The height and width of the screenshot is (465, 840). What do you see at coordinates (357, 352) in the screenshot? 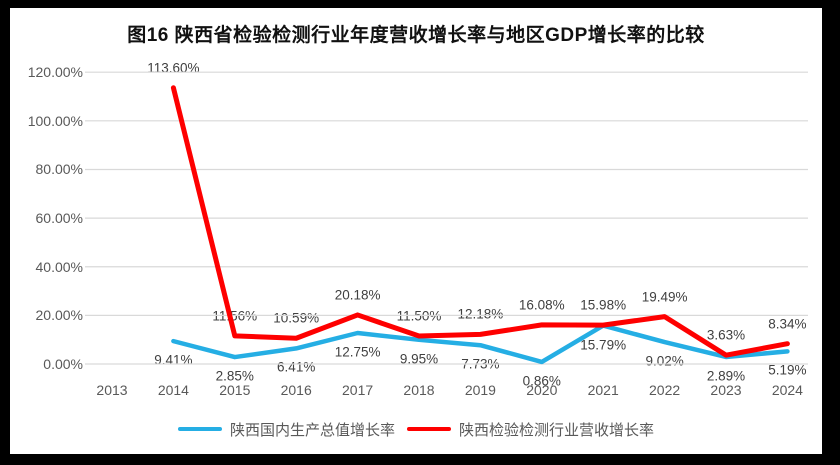
I see `data-label: 12.75%` at bounding box center [357, 352].